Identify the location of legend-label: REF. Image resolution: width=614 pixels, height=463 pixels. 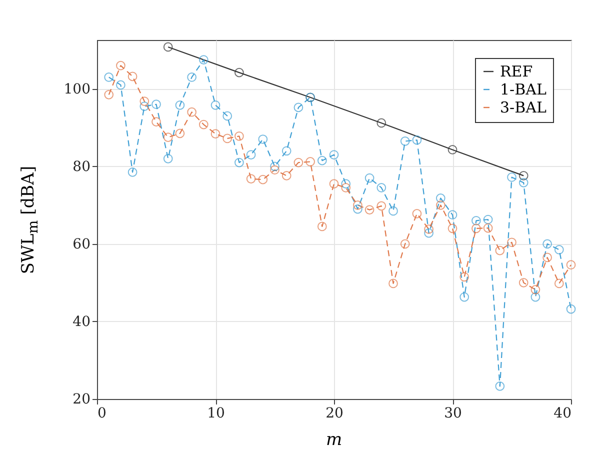
(516, 71).